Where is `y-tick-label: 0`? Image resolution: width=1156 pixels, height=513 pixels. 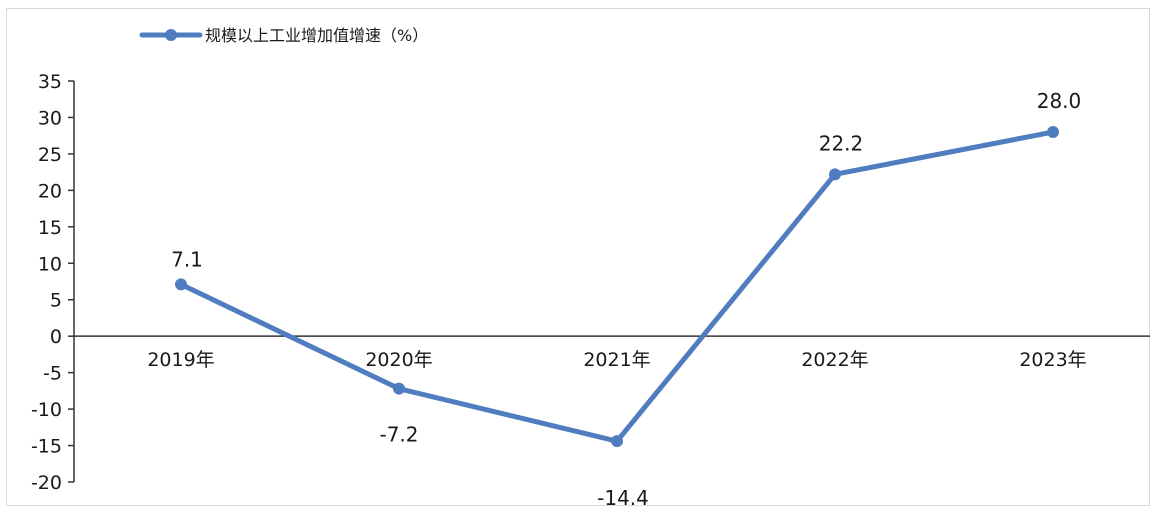 y-tick-label: 0 is located at coordinates (56, 337).